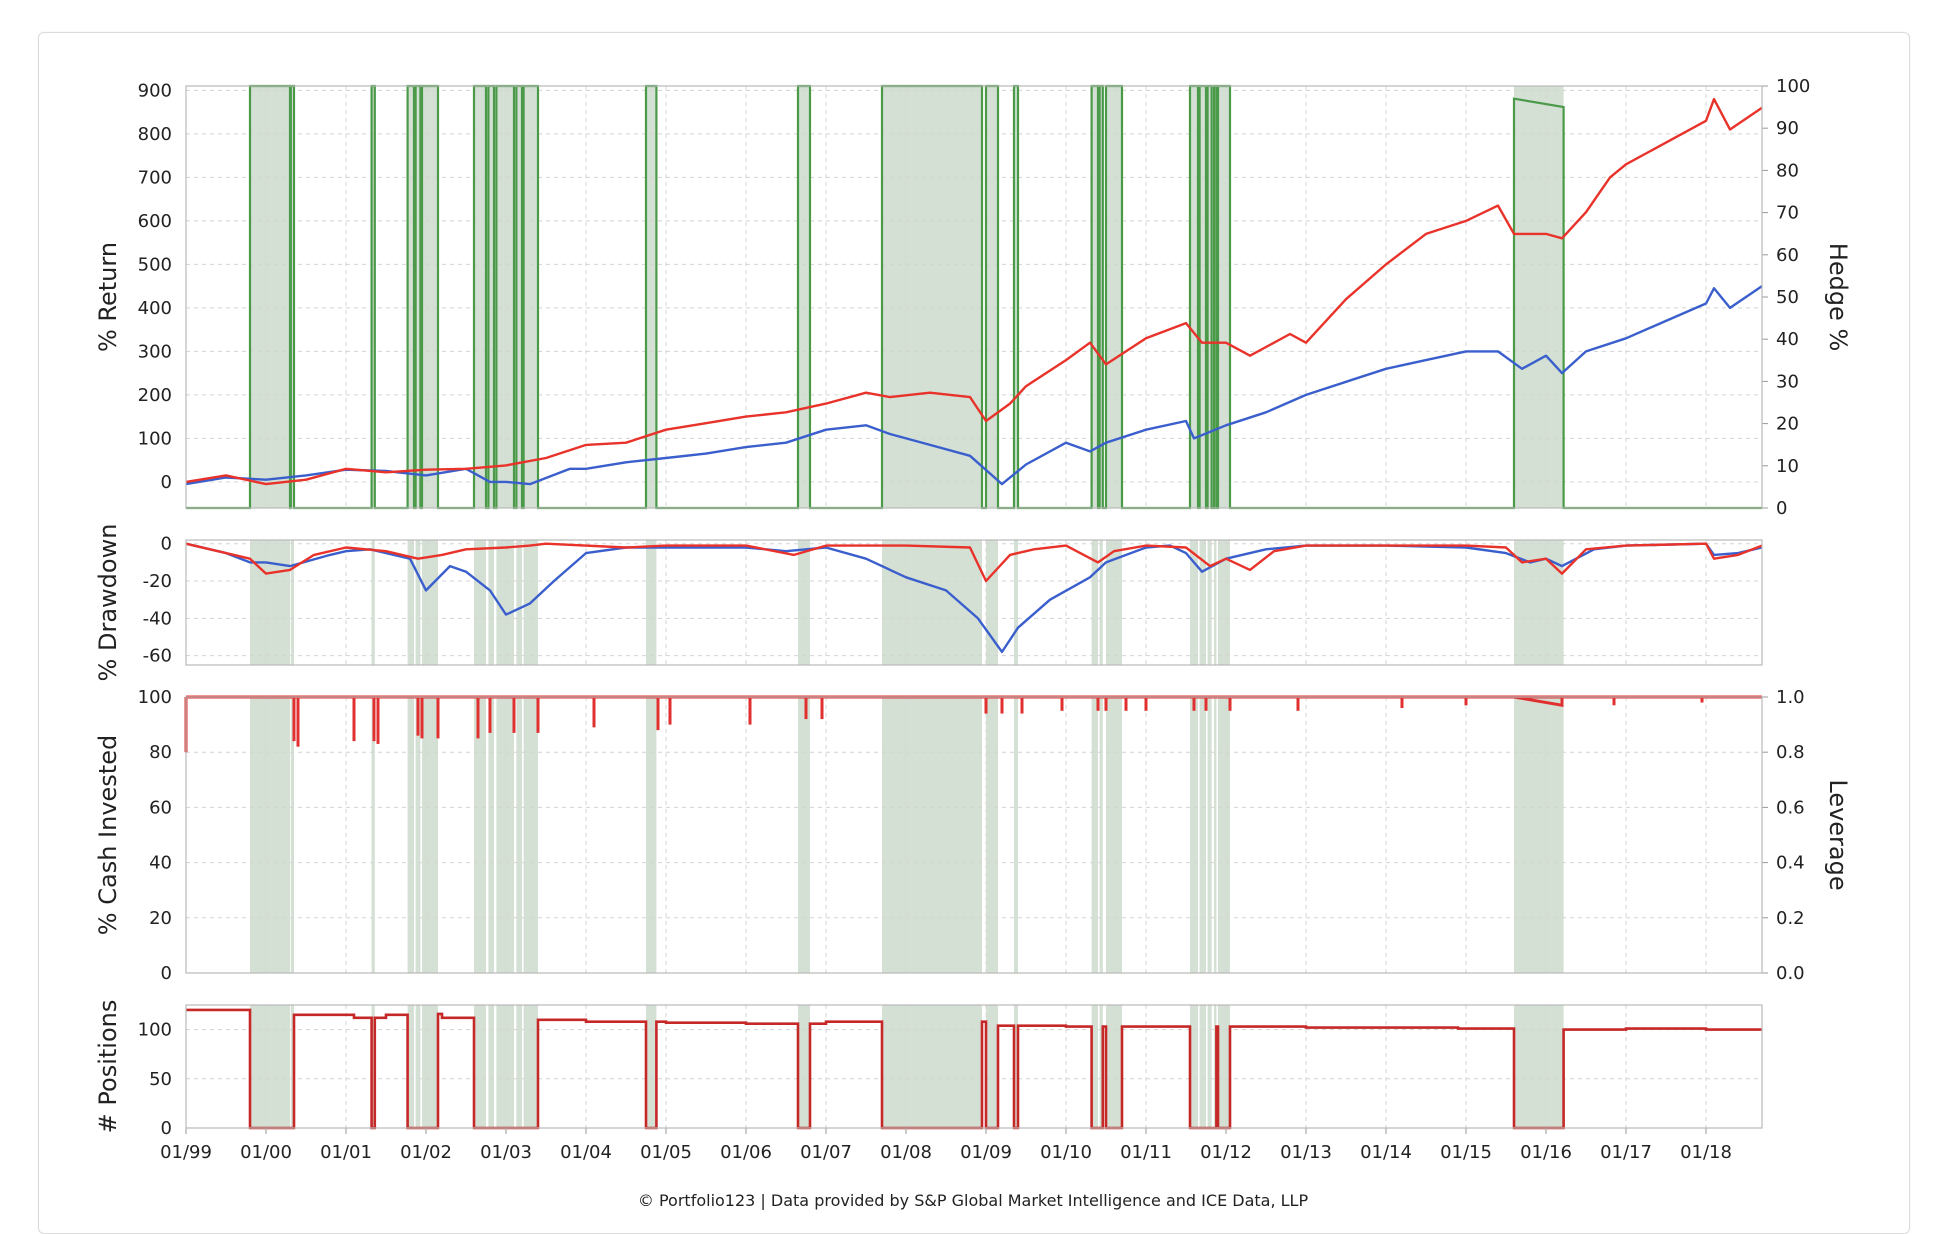  Describe the element at coordinates (108, 603) in the screenshot. I see `y-axis-title: % Drawdown` at that location.